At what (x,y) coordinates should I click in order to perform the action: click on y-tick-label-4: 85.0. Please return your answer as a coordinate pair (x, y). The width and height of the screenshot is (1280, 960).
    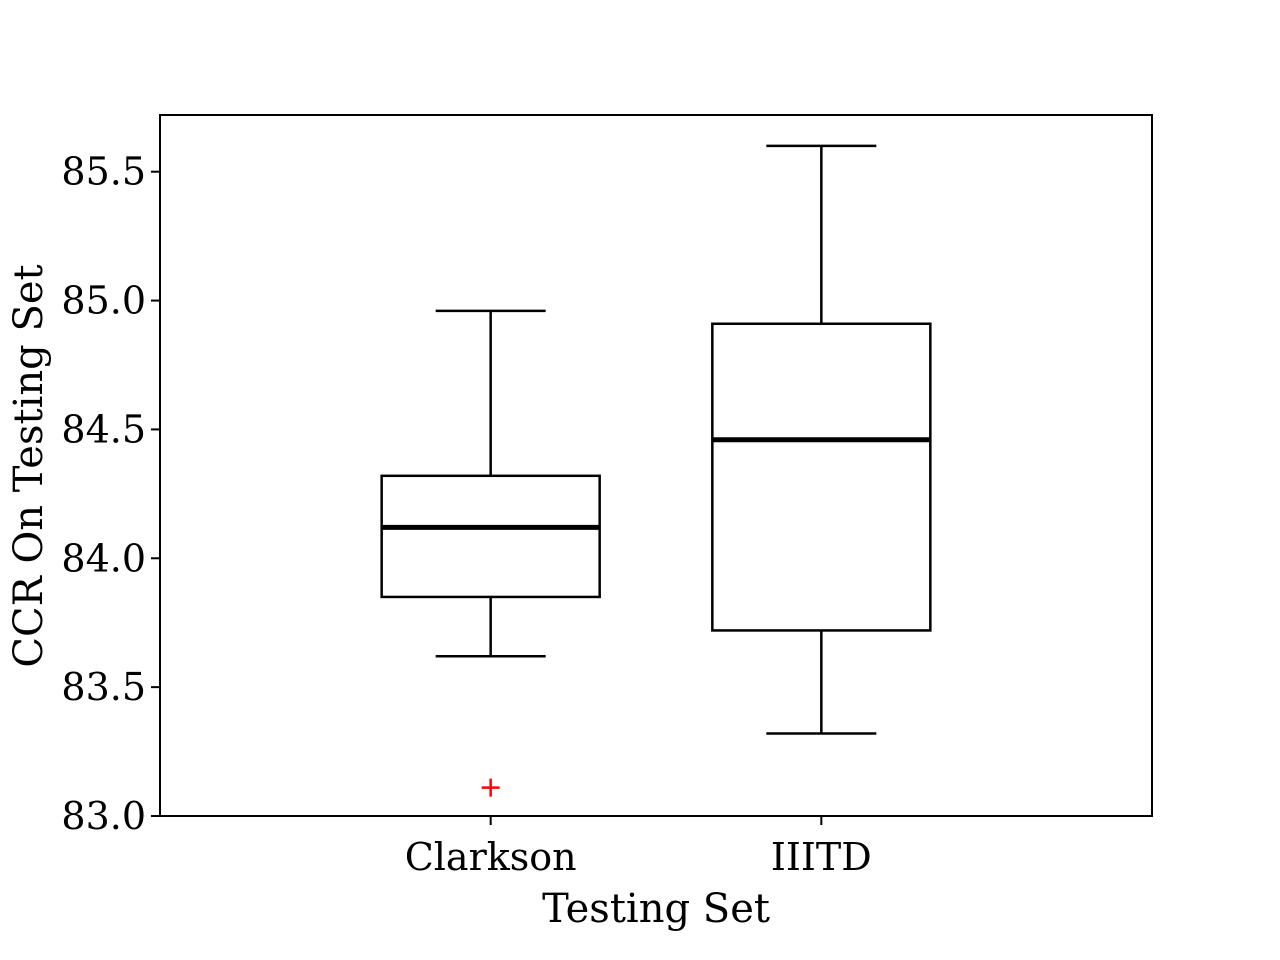
    Looking at the image, I should click on (103, 301).